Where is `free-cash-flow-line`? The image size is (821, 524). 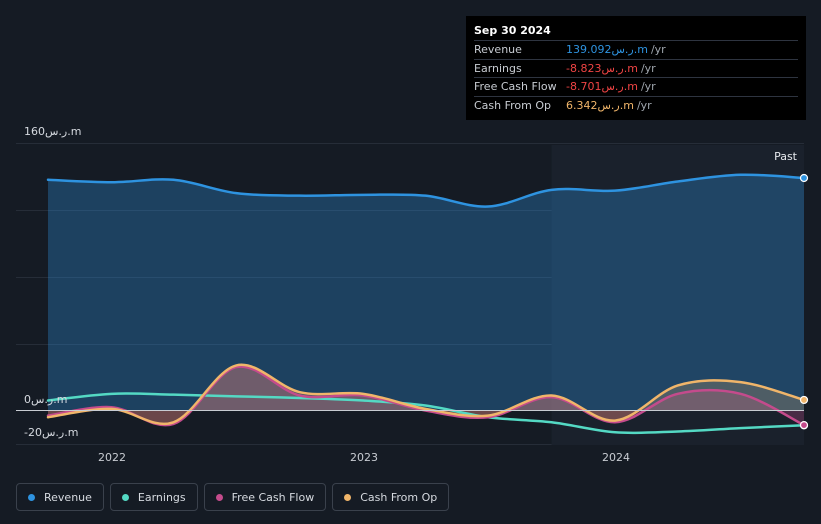 free-cash-flow-line is located at coordinates (426, 396).